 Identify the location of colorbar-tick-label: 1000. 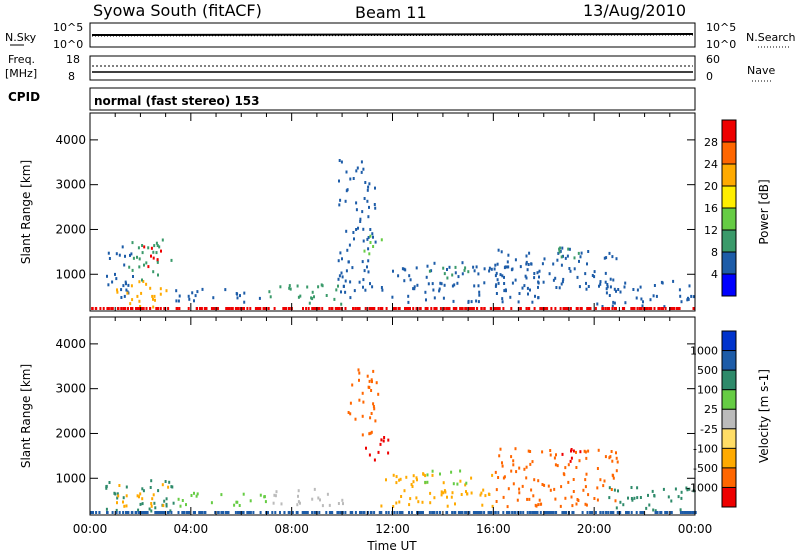
(704, 351).